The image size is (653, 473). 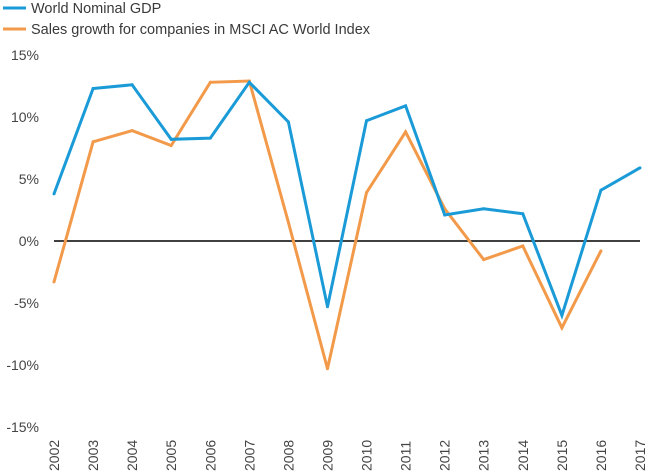 I want to click on y-tick-label: -5%, so click(x=26, y=303).